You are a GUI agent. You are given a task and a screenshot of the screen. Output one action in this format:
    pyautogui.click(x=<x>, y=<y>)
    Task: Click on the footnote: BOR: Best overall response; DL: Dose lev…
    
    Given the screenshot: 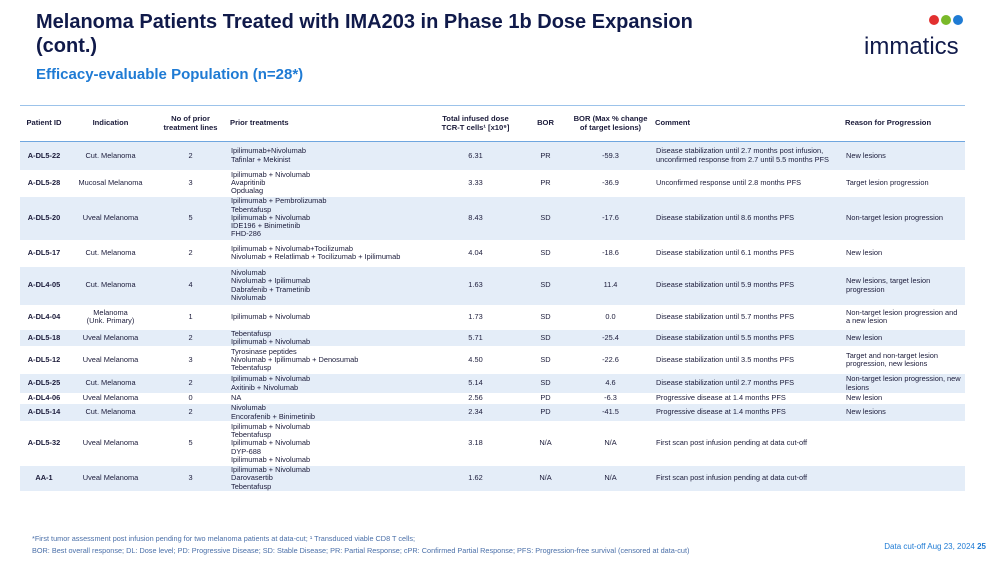 What is the action you would take?
    pyautogui.click(x=361, y=550)
    